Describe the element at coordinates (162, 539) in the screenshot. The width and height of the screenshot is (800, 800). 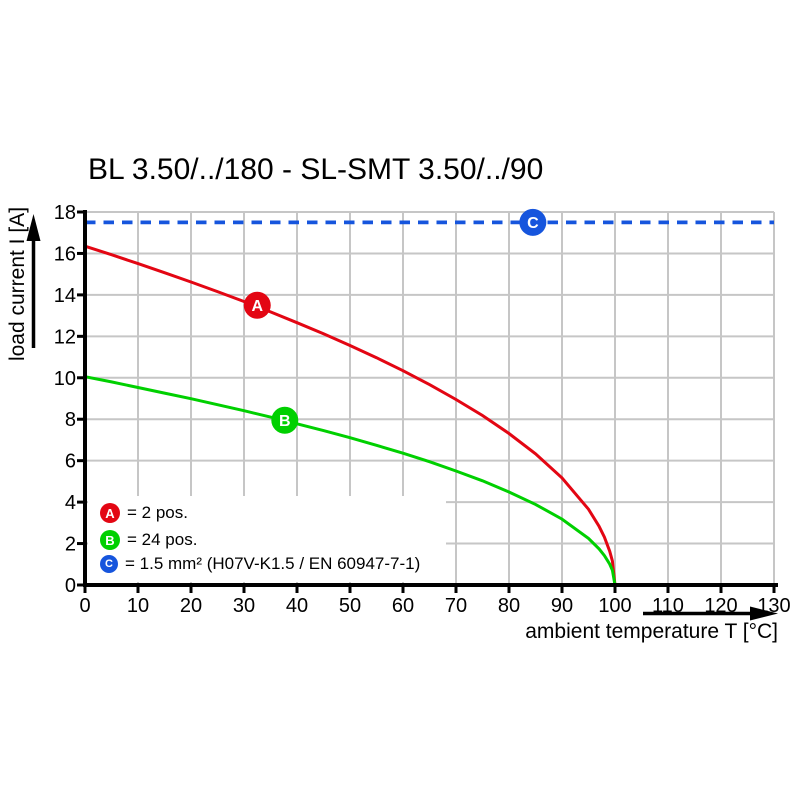
I see `legend-text-B: = 24 pos.` at that location.